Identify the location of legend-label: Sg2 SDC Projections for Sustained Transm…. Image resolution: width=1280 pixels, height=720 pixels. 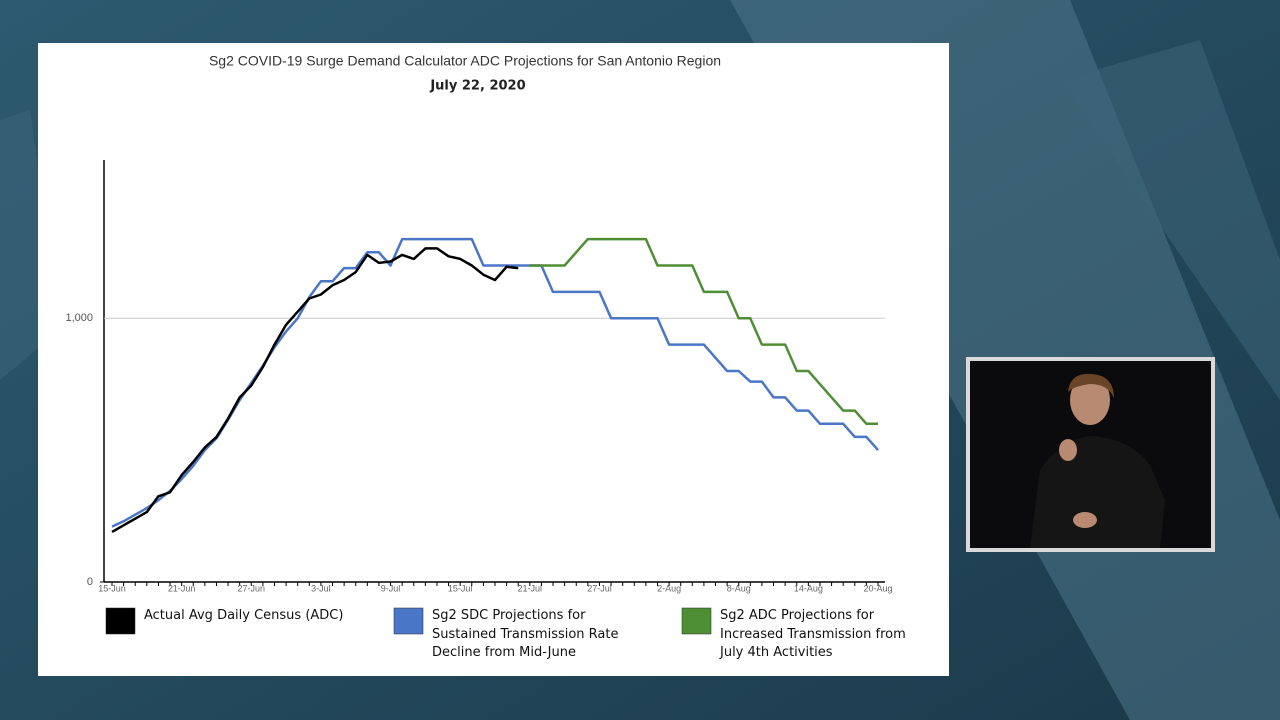
(525, 634).